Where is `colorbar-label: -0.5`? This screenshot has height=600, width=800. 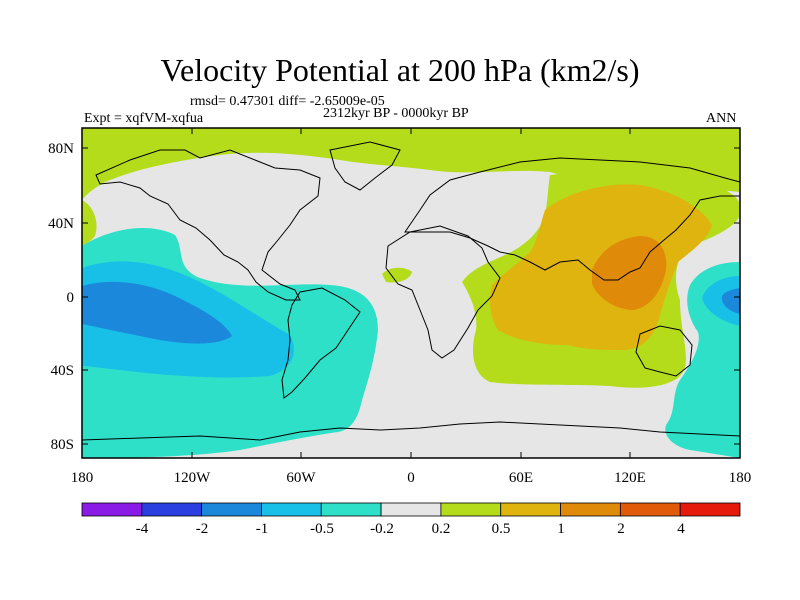 colorbar-label: -0.5 is located at coordinates (322, 529).